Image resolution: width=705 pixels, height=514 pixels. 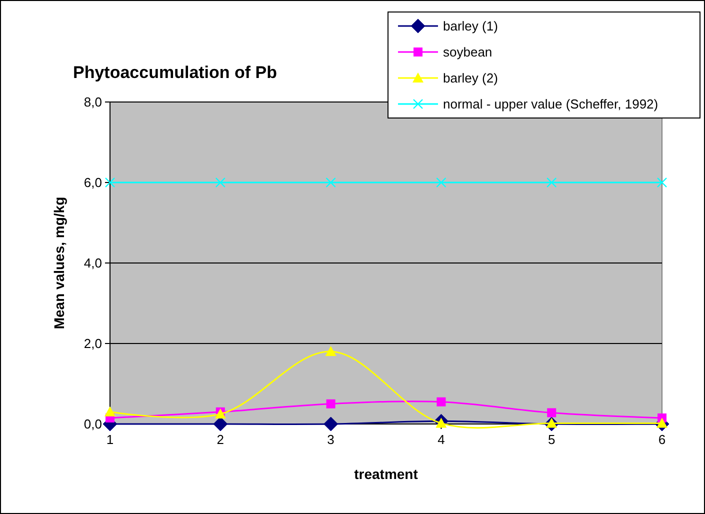 What do you see at coordinates (220, 439) in the screenshot?
I see `x-tick-label: 2` at bounding box center [220, 439].